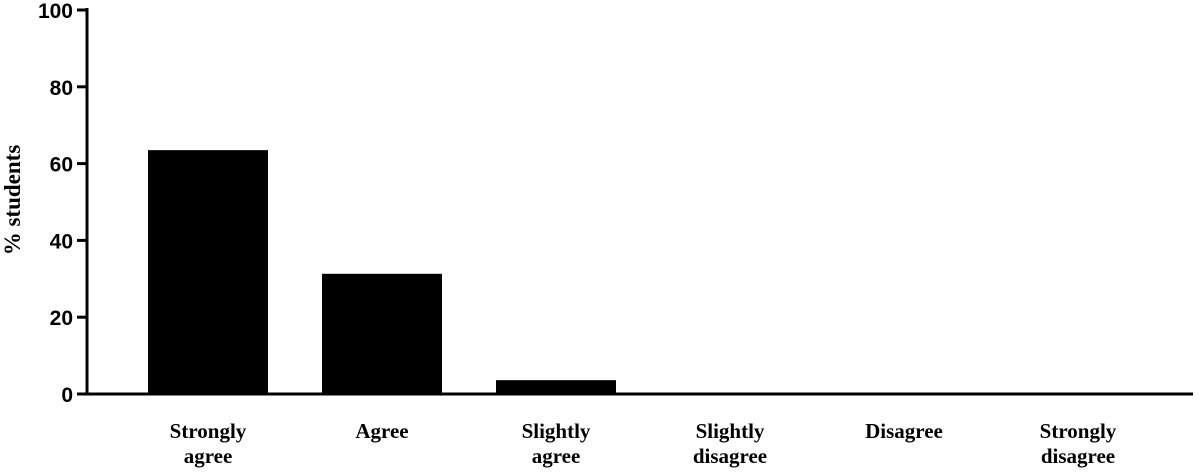 This screenshot has width=1200, height=472. What do you see at coordinates (61, 165) in the screenshot?
I see `y-tick-label: 60` at bounding box center [61, 165].